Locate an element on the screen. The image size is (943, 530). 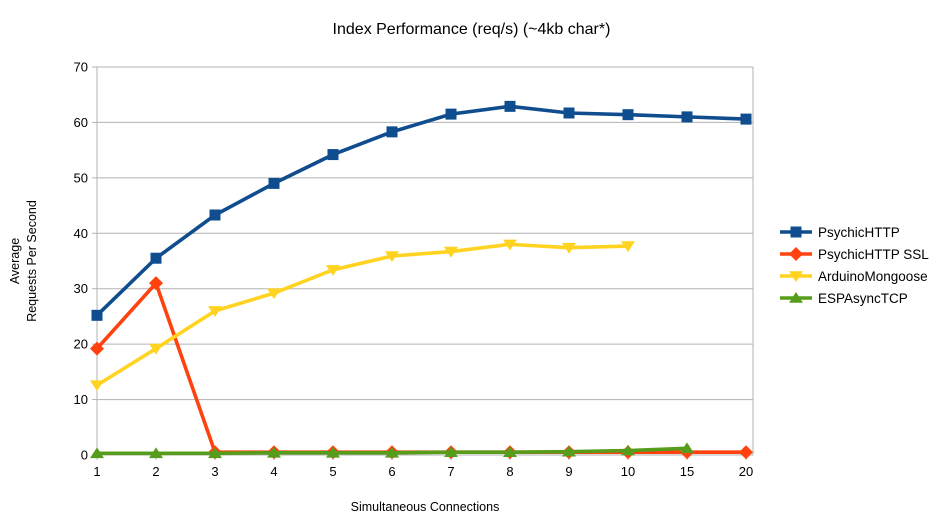
legend-key-diamond-icon is located at coordinates (796, 254).